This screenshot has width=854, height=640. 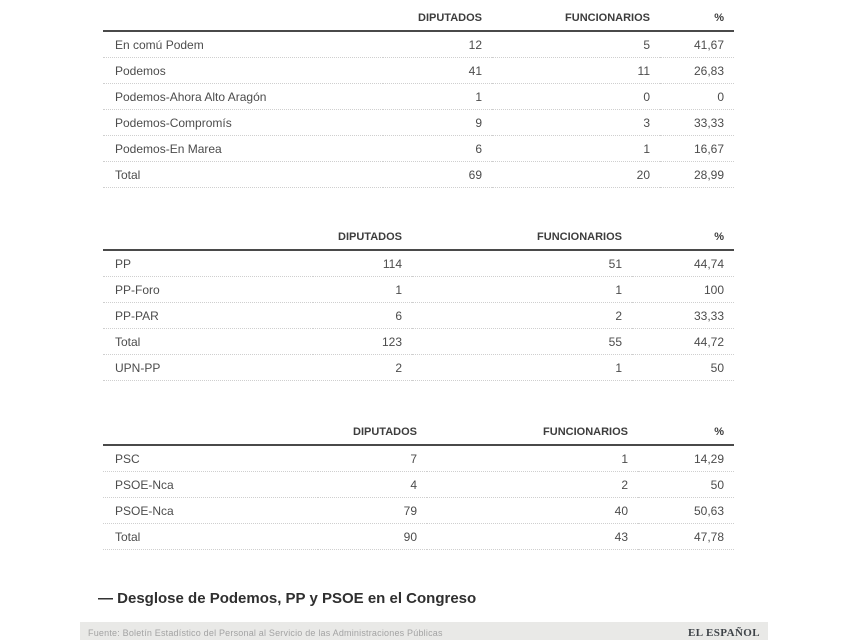 I want to click on percent-cell: 16,67, so click(x=697, y=148).